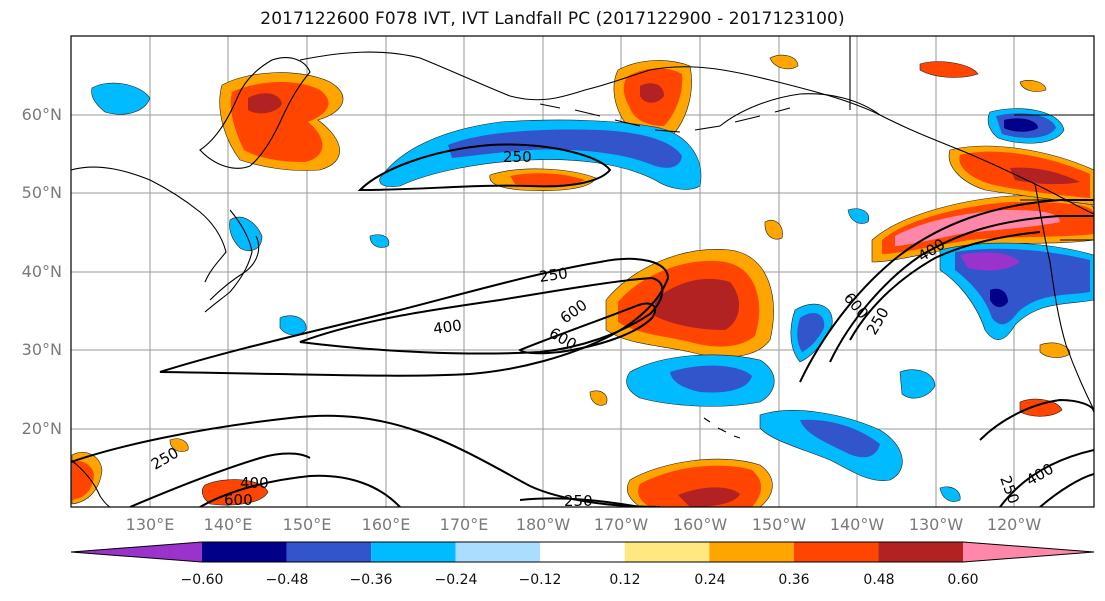 This screenshot has height=601, width=1105. What do you see at coordinates (238, 500) in the screenshot?
I see `contour-label-600-d: 600` at bounding box center [238, 500].